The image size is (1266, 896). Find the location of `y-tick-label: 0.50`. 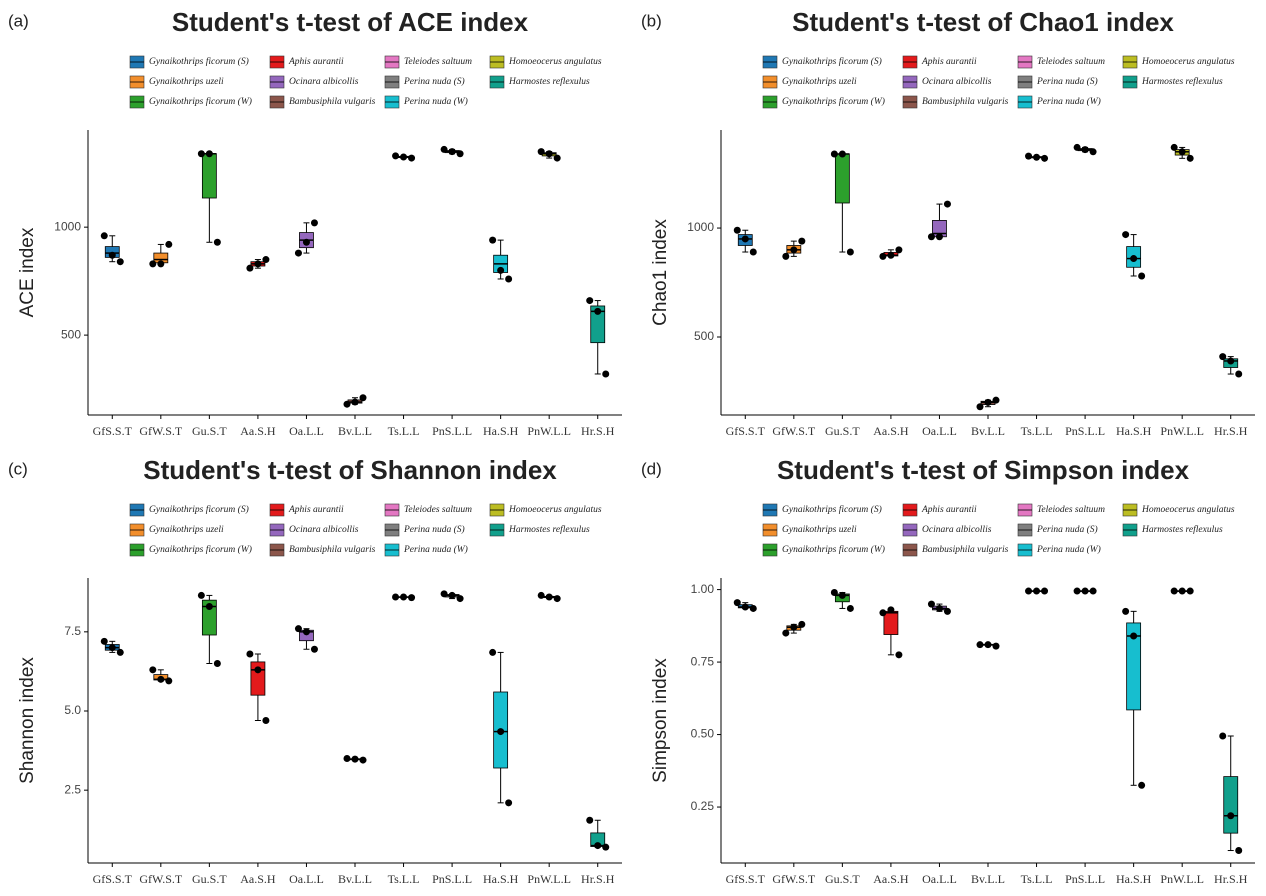

y-tick-label: 0.50 is located at coordinates (703, 734).